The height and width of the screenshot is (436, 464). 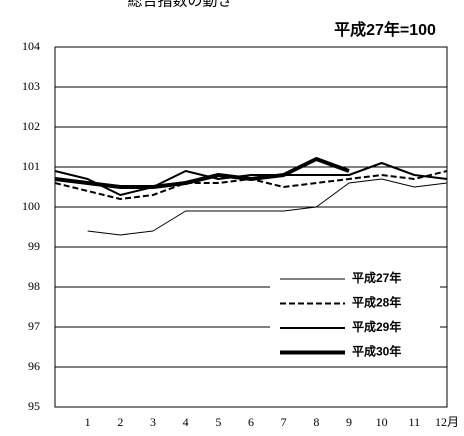 I want to click on x-tick-label: 11, so click(x=415, y=422).